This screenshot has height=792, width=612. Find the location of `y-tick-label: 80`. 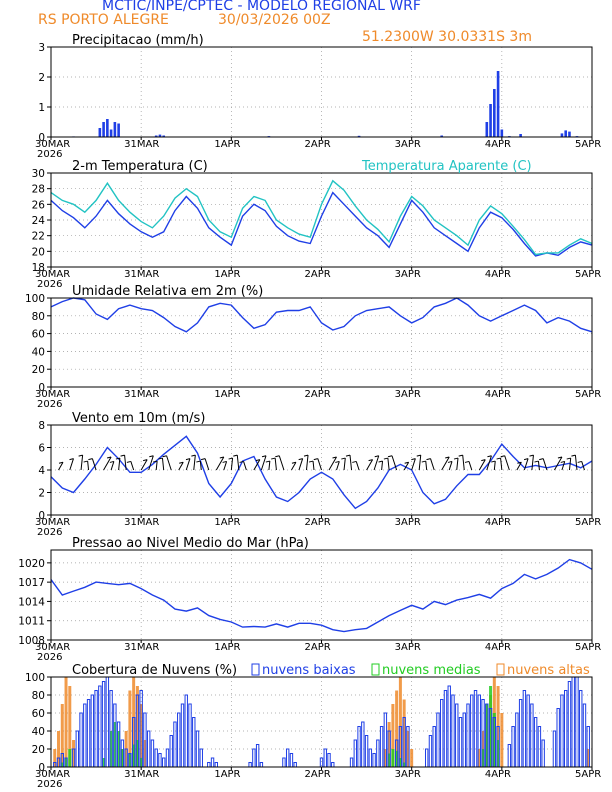

y-tick-label: 80 is located at coordinates (38, 696).